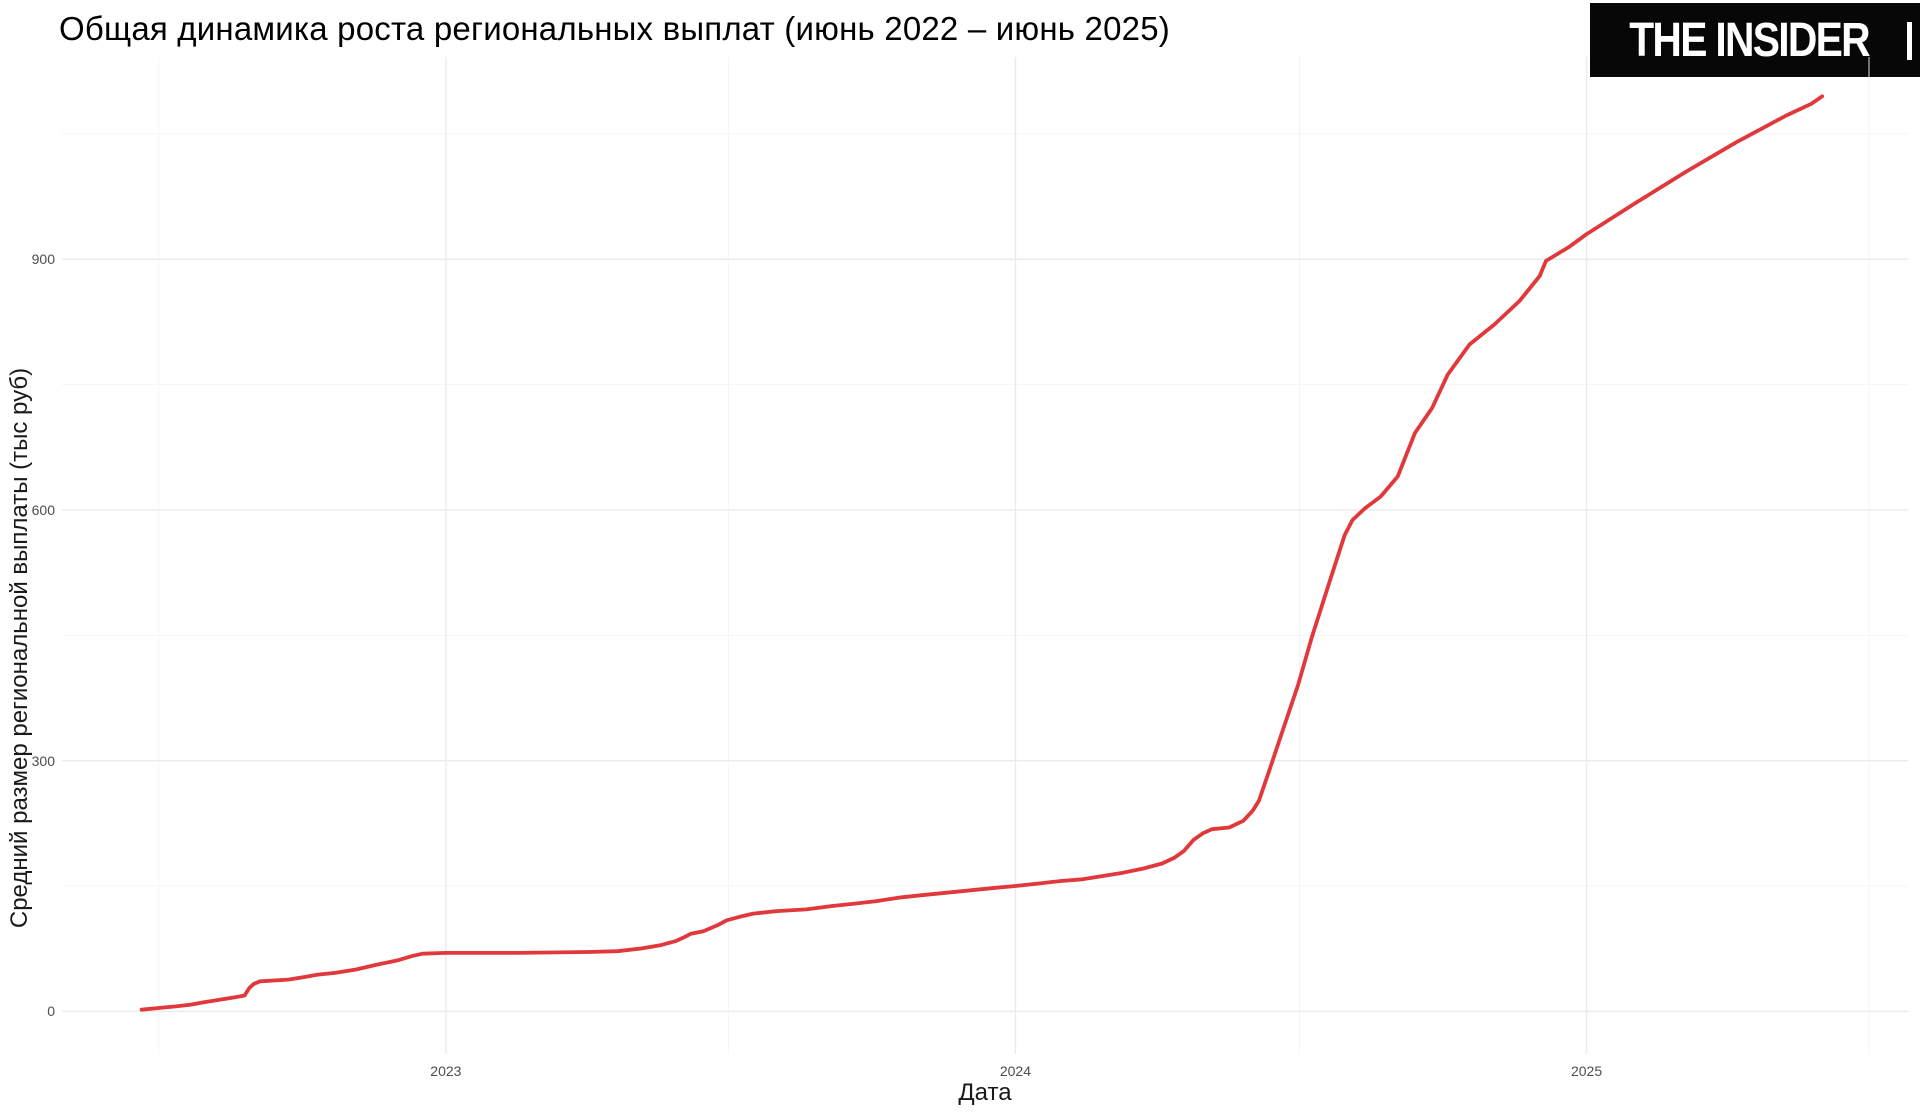 The width and height of the screenshot is (1920, 1112). I want to click on y-tick-label: 0, so click(51, 1011).